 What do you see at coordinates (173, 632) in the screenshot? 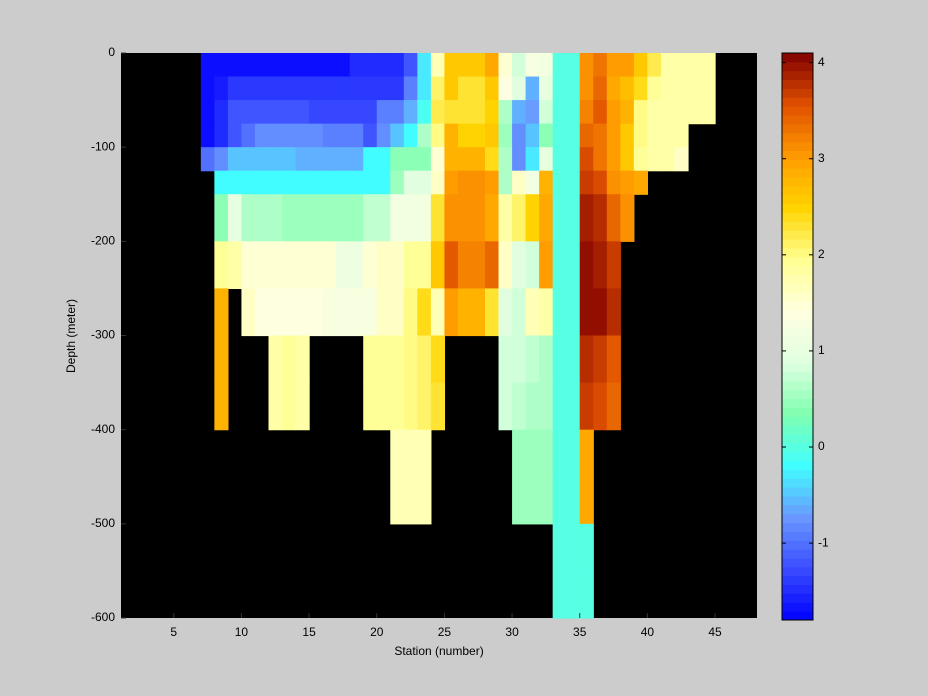
I see `x-tick-label: 5` at bounding box center [173, 632].